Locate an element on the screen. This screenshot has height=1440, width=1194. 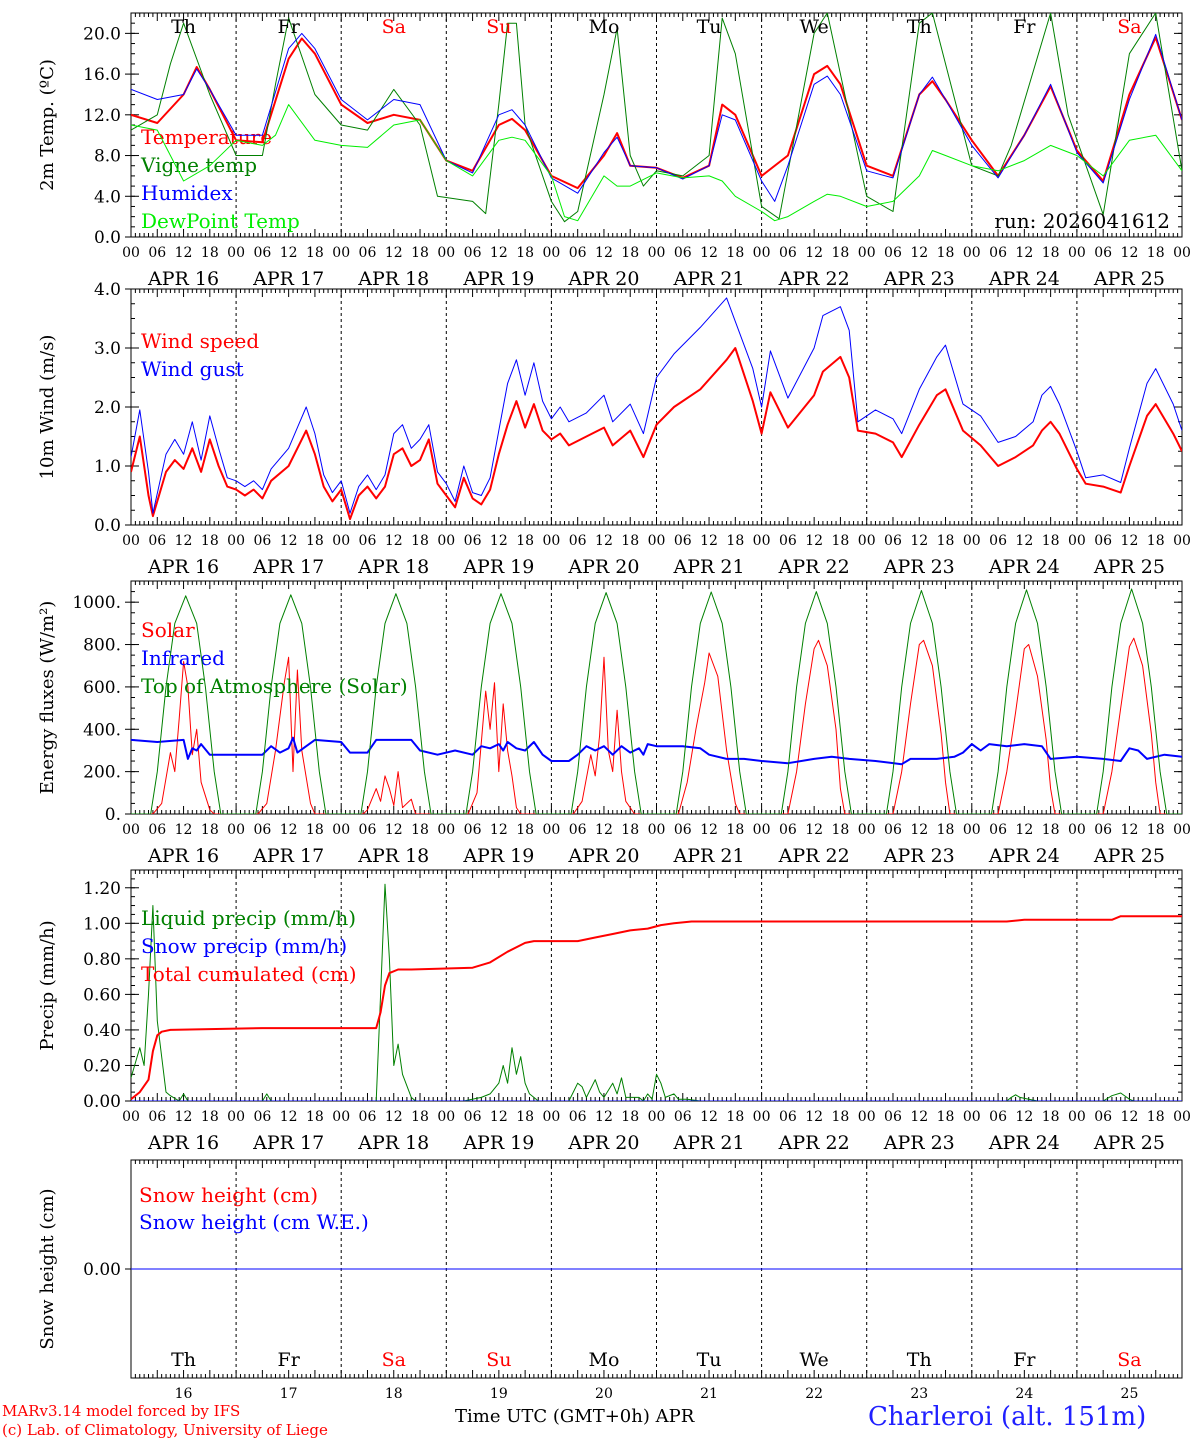
wind-y-tick-label: 0.0 is located at coordinates (107, 526).